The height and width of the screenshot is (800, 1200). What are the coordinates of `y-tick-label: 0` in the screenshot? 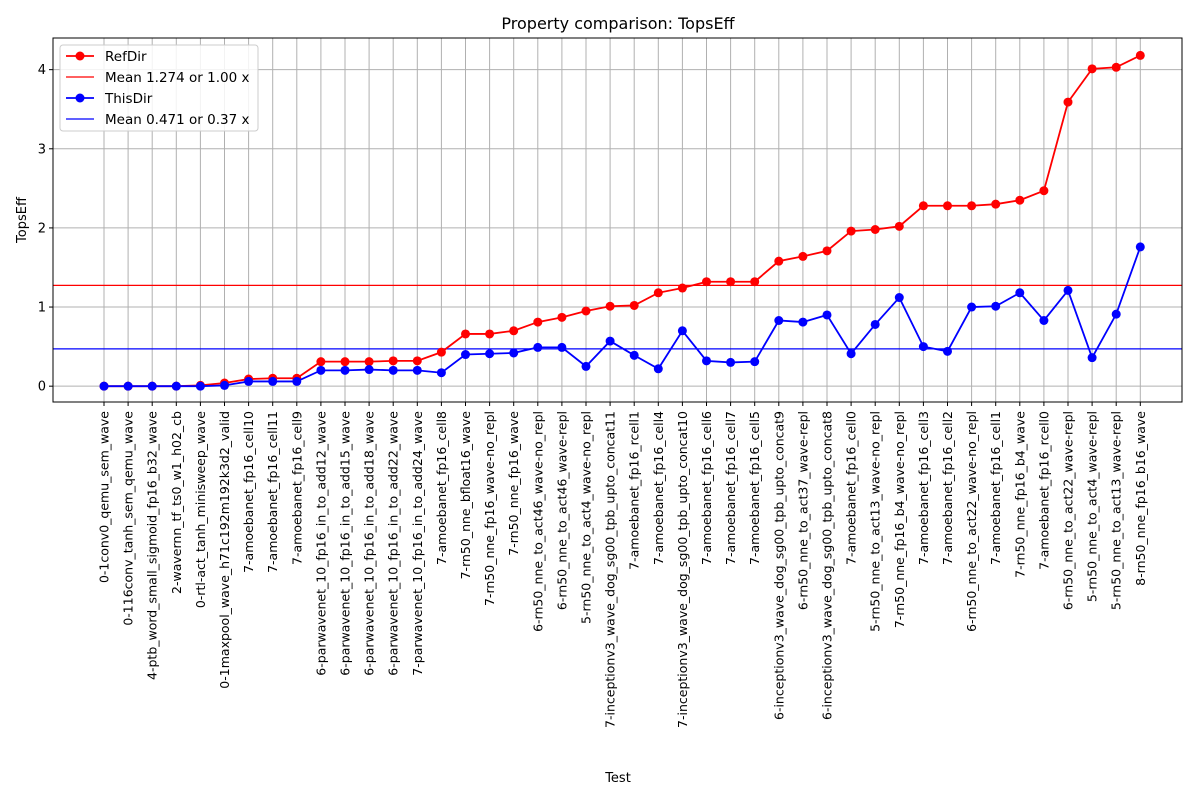 It's located at (42, 387).